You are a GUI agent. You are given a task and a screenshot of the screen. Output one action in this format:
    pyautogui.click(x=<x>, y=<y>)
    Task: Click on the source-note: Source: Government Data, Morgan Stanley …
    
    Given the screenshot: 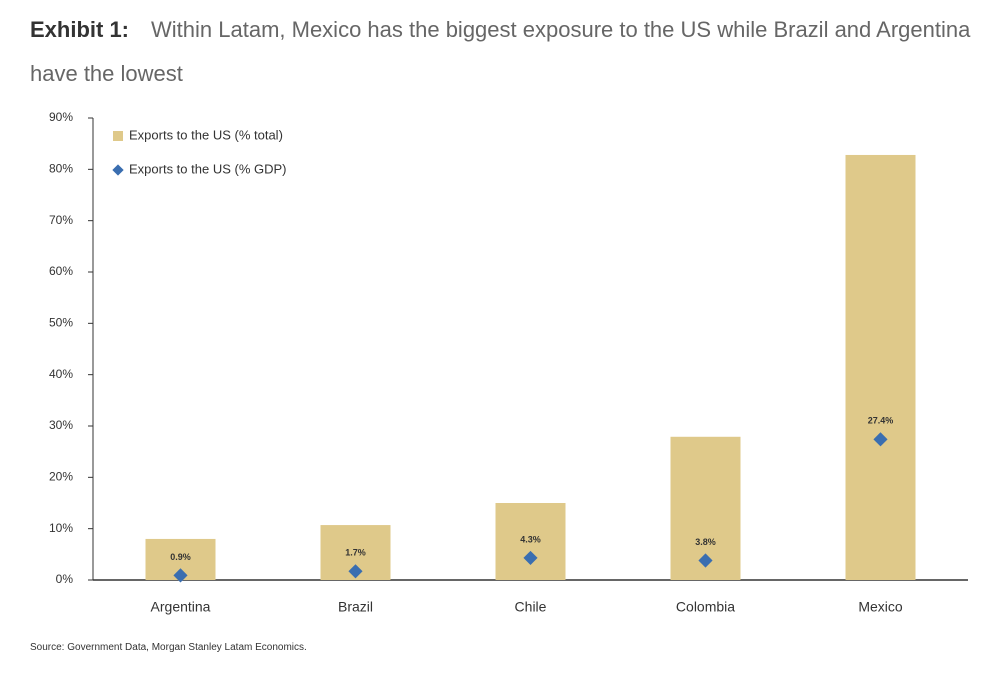 What is the action you would take?
    pyautogui.click(x=168, y=647)
    